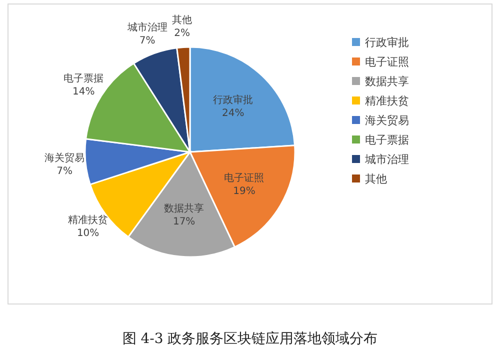  What do you see at coordinates (244, 178) in the screenshot?
I see `slice-label: 电子证照` at bounding box center [244, 178].